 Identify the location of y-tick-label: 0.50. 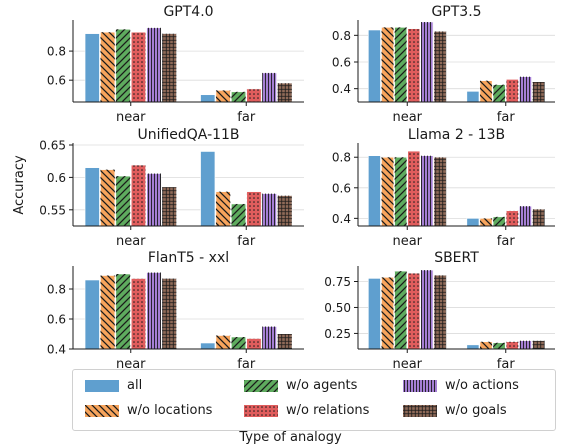
(337, 308).